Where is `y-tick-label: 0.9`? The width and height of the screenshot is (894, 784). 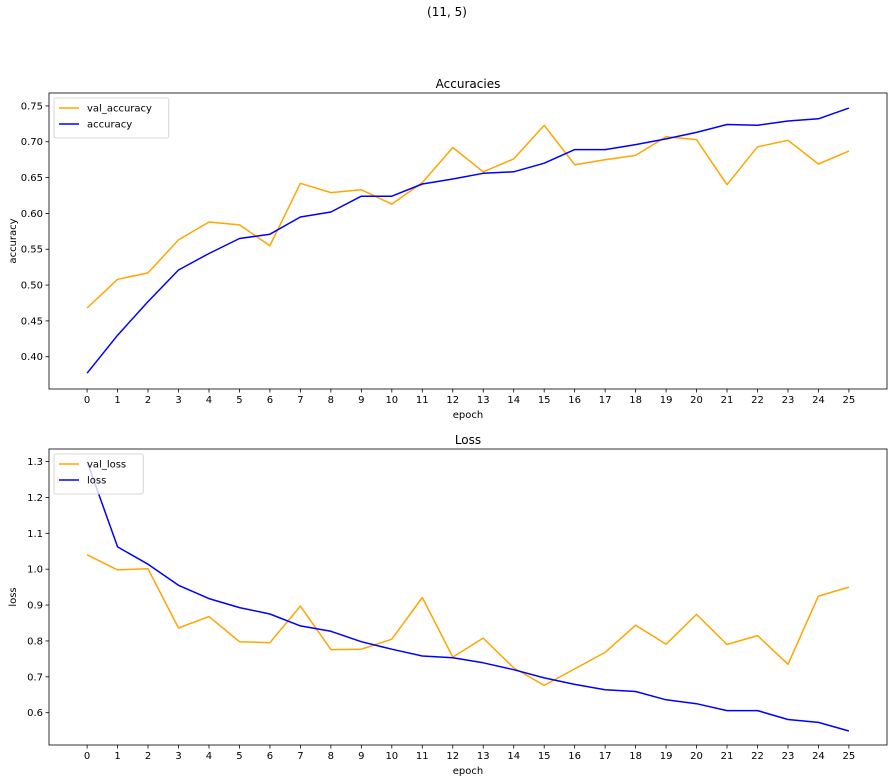
y-tick-label: 0.9 is located at coordinates (35, 606).